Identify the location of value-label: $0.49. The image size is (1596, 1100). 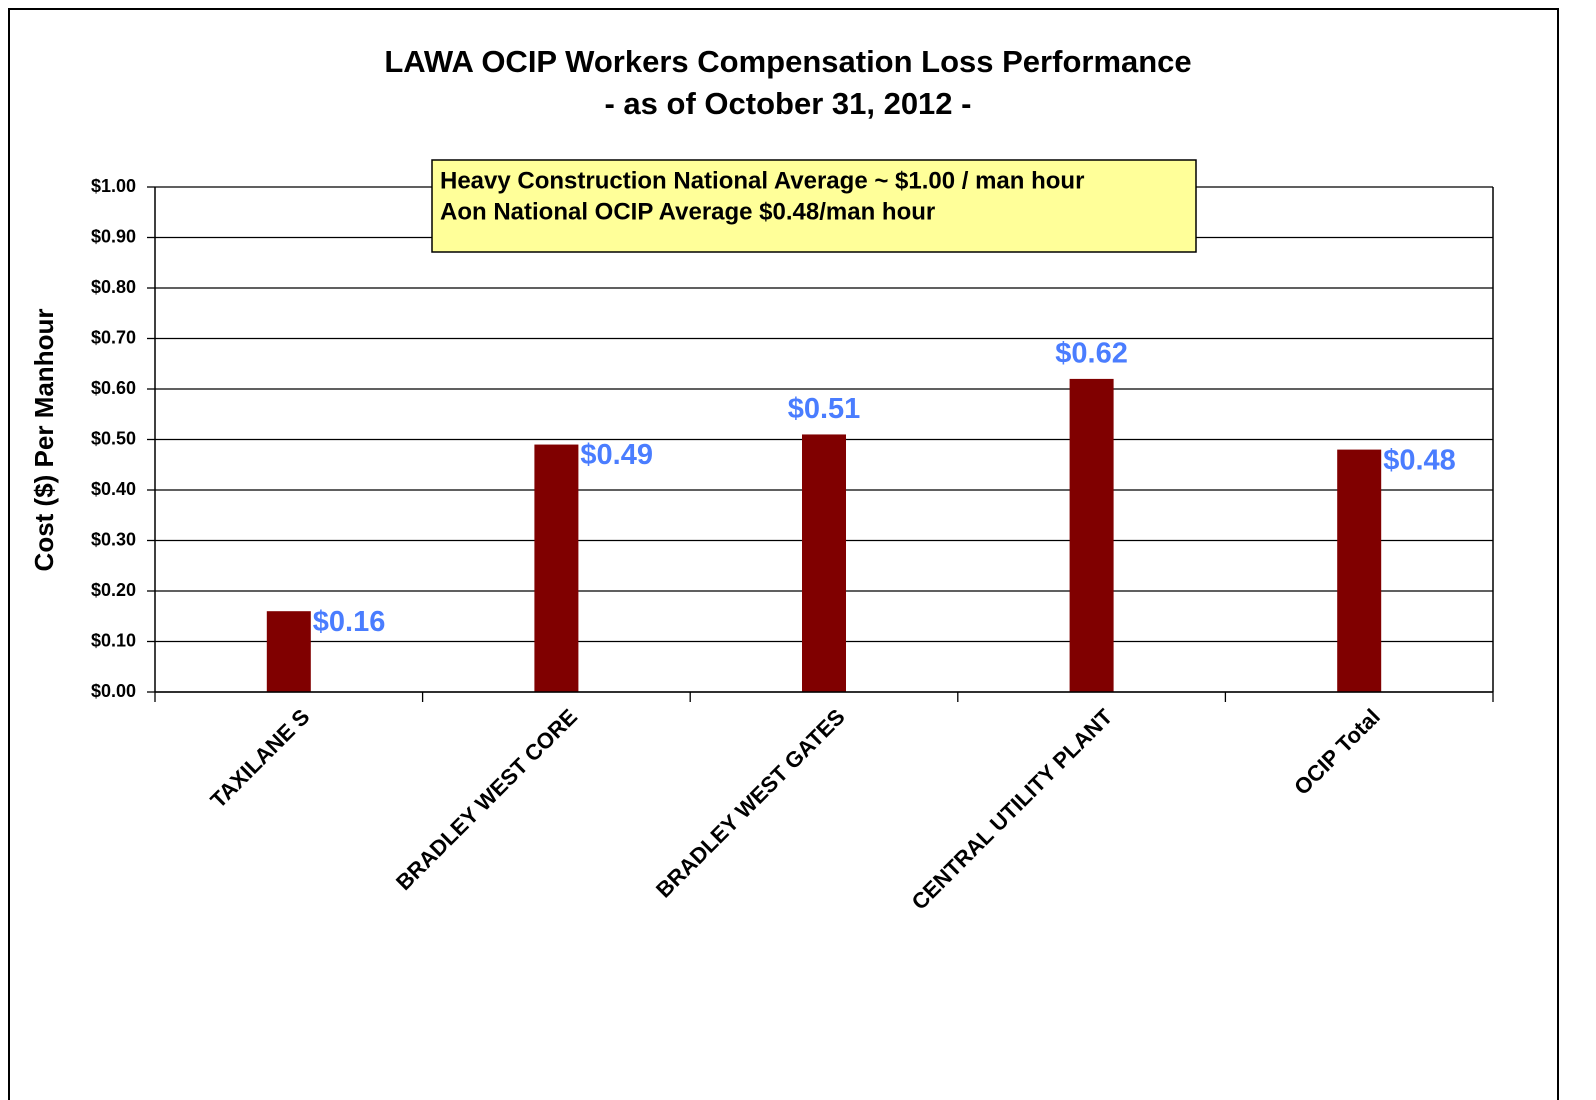
(616, 455).